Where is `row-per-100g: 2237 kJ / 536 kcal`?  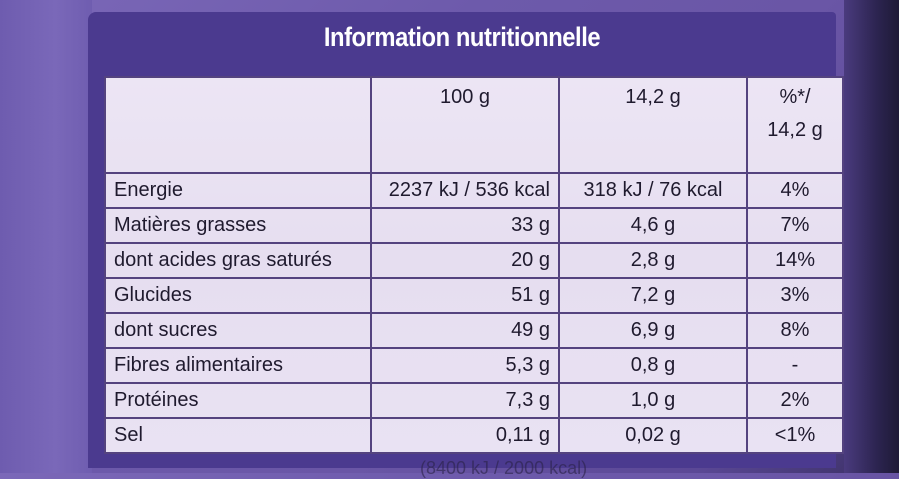
row-per-100g: 2237 kJ / 536 kcal is located at coordinates (465, 190).